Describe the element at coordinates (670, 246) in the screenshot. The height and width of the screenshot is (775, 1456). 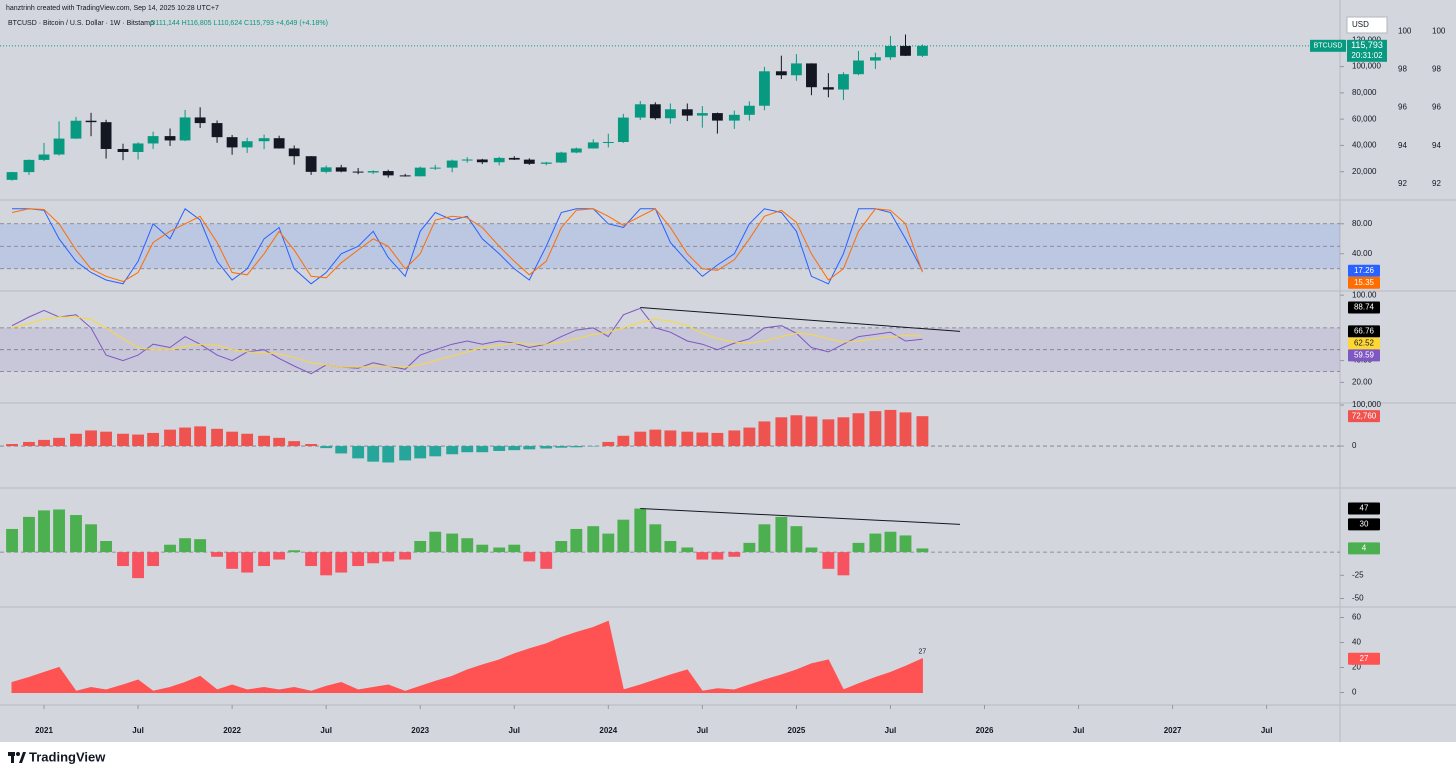
I see `level-band` at that location.